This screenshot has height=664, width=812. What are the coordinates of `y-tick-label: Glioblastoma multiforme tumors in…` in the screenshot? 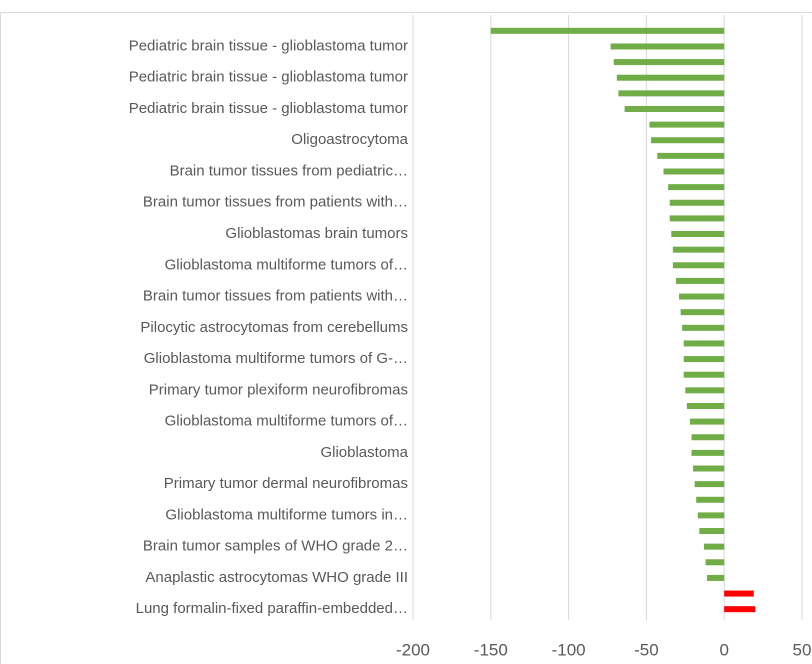 It's located at (286, 514).